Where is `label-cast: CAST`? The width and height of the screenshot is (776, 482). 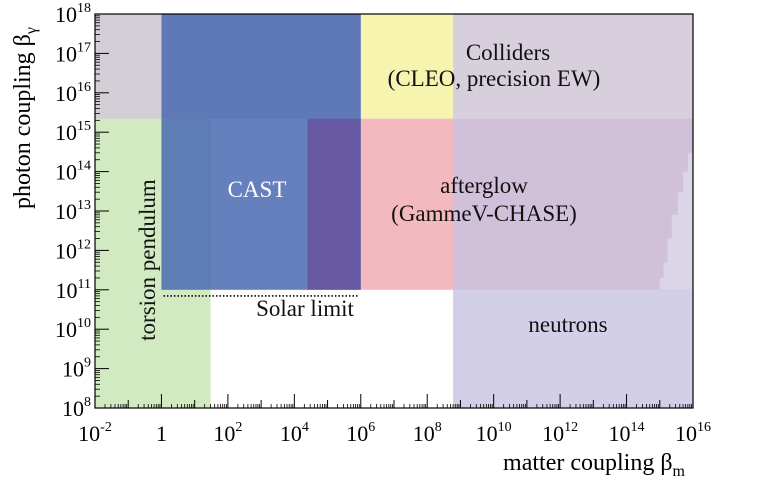 label-cast: CAST is located at coordinates (257, 189).